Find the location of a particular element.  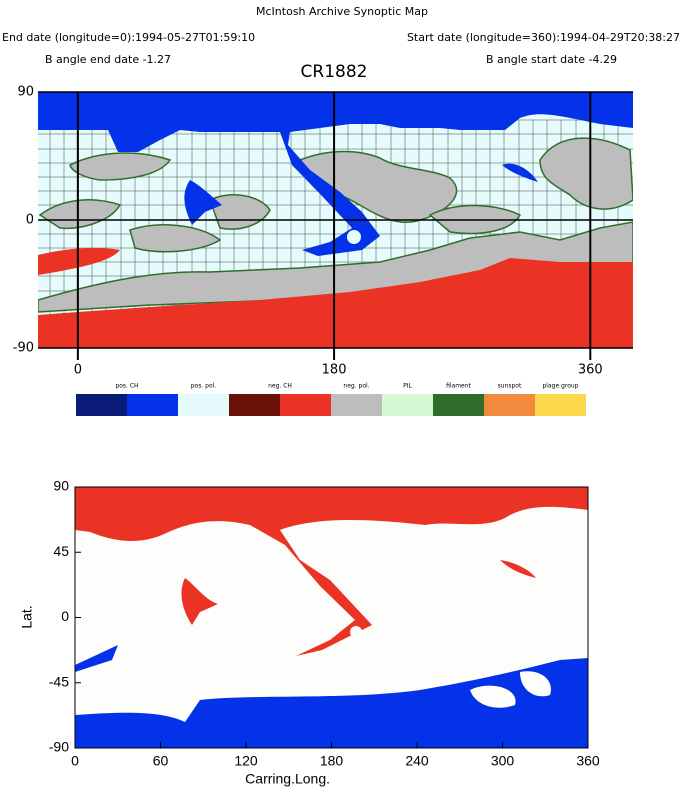

legend-label: plage group is located at coordinates (561, 386).